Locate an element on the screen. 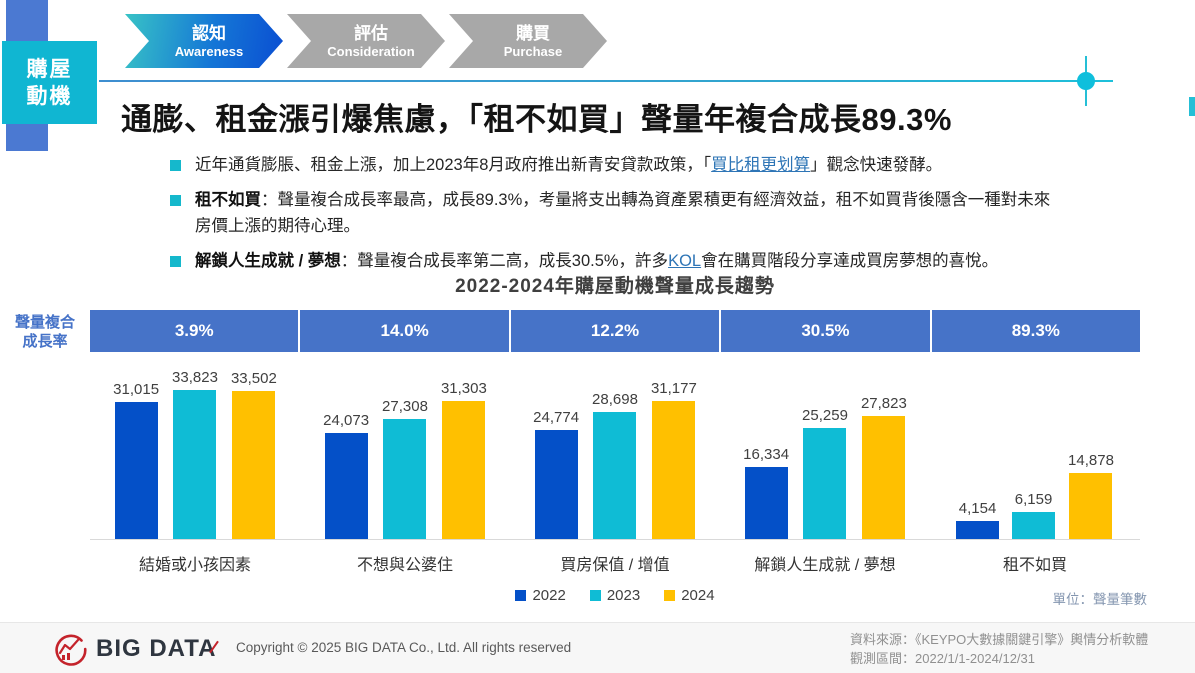 This screenshot has height=673, width=1195. category-label-1: 不想與公婆住 is located at coordinates (404, 565).